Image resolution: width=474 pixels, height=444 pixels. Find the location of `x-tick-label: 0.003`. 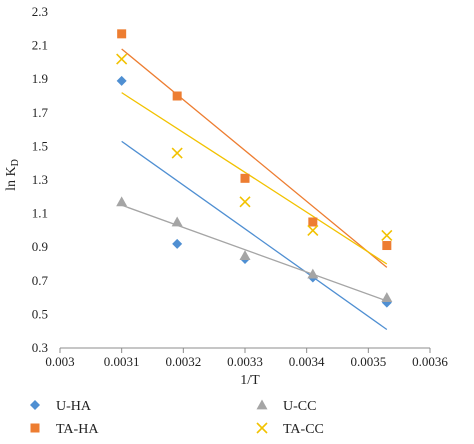

x-tick-label: 0.003 is located at coordinates (59, 361).